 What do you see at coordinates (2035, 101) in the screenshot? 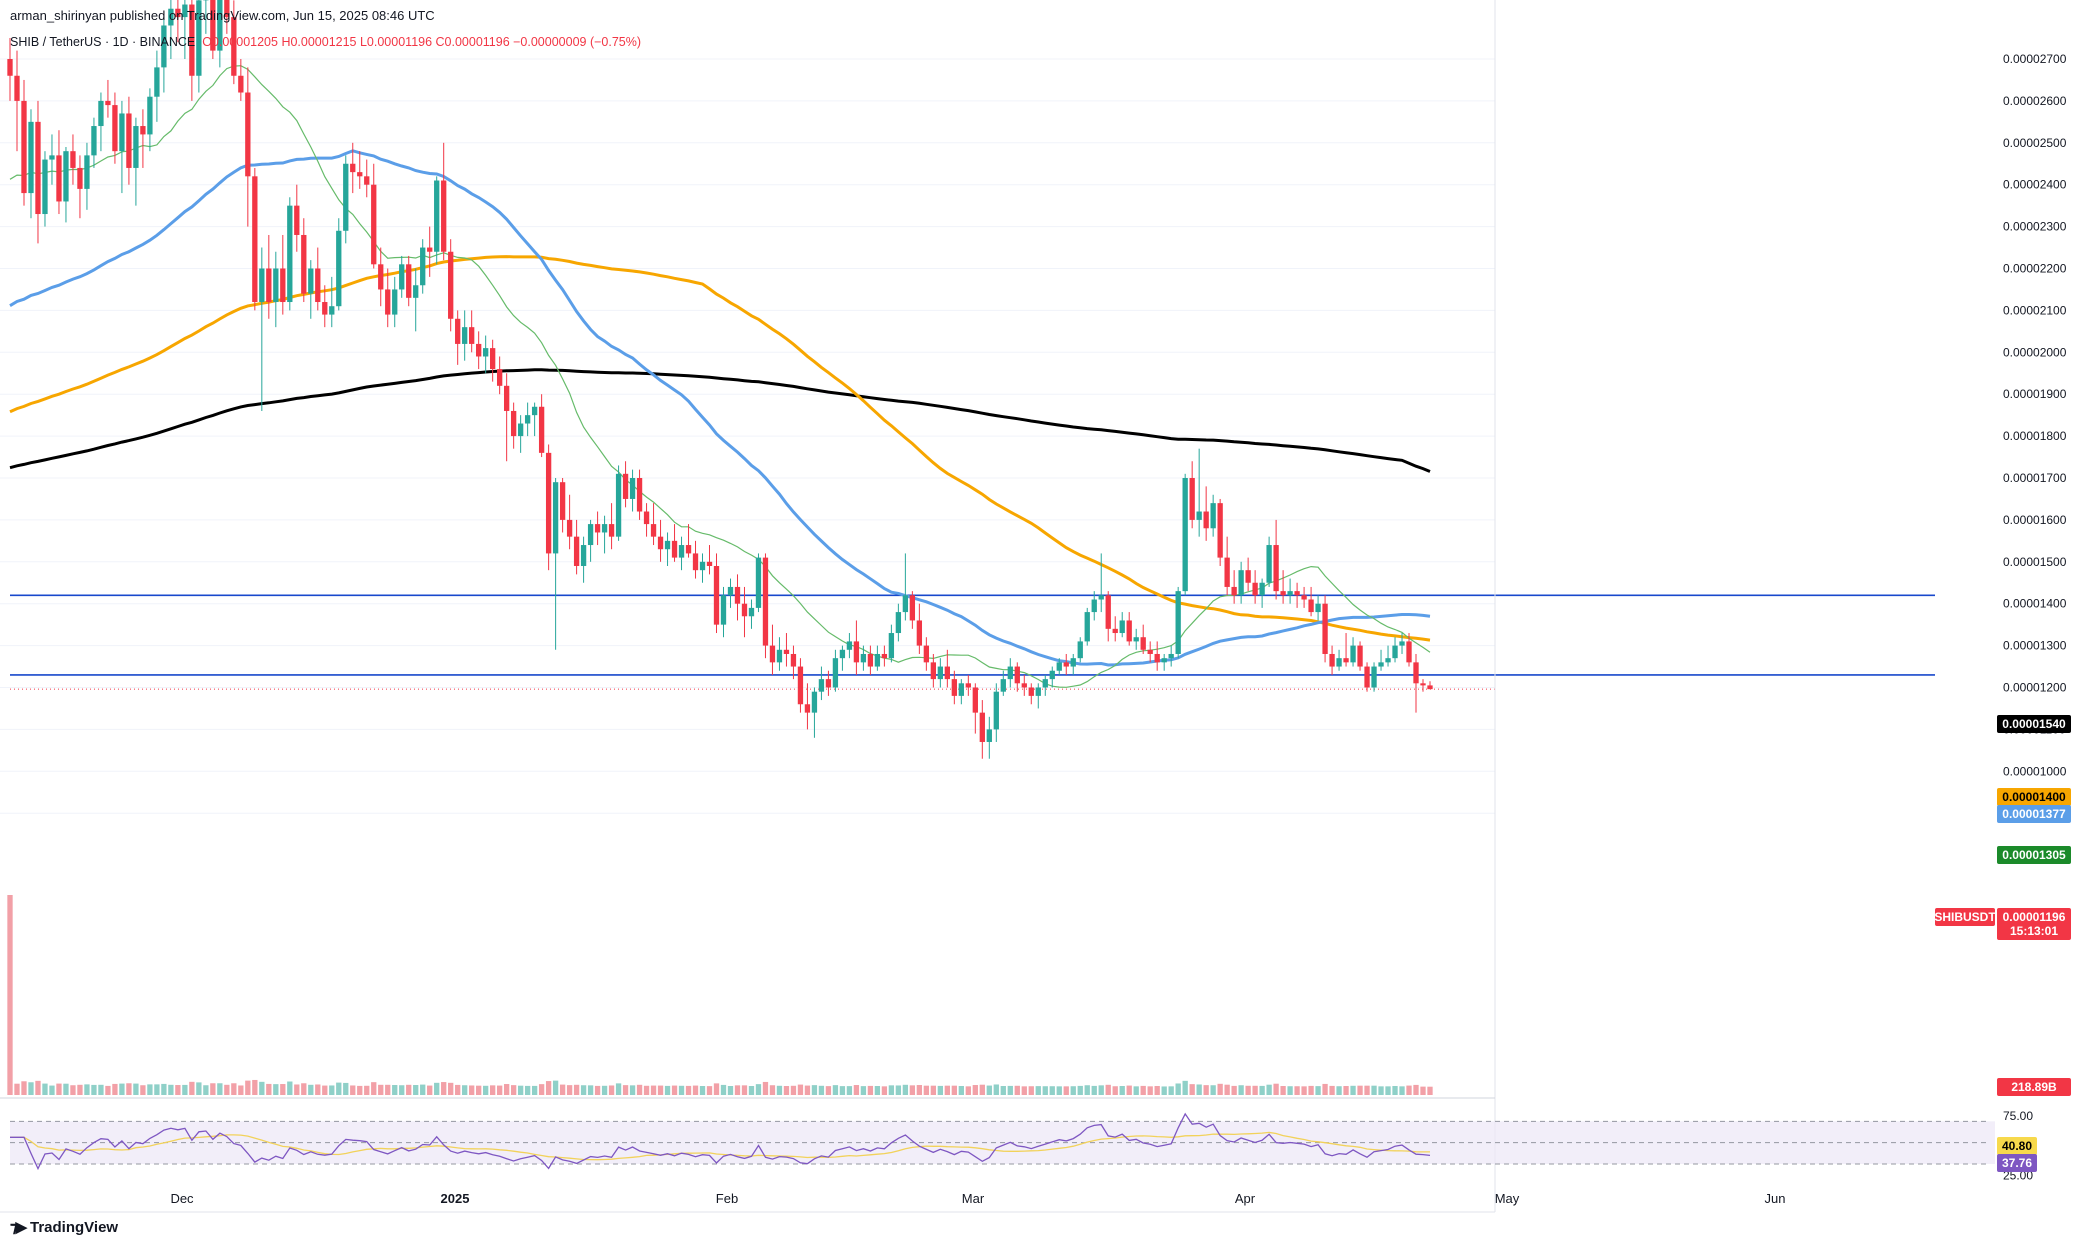
I see `price-tick-label: 0.00002600` at bounding box center [2035, 101].